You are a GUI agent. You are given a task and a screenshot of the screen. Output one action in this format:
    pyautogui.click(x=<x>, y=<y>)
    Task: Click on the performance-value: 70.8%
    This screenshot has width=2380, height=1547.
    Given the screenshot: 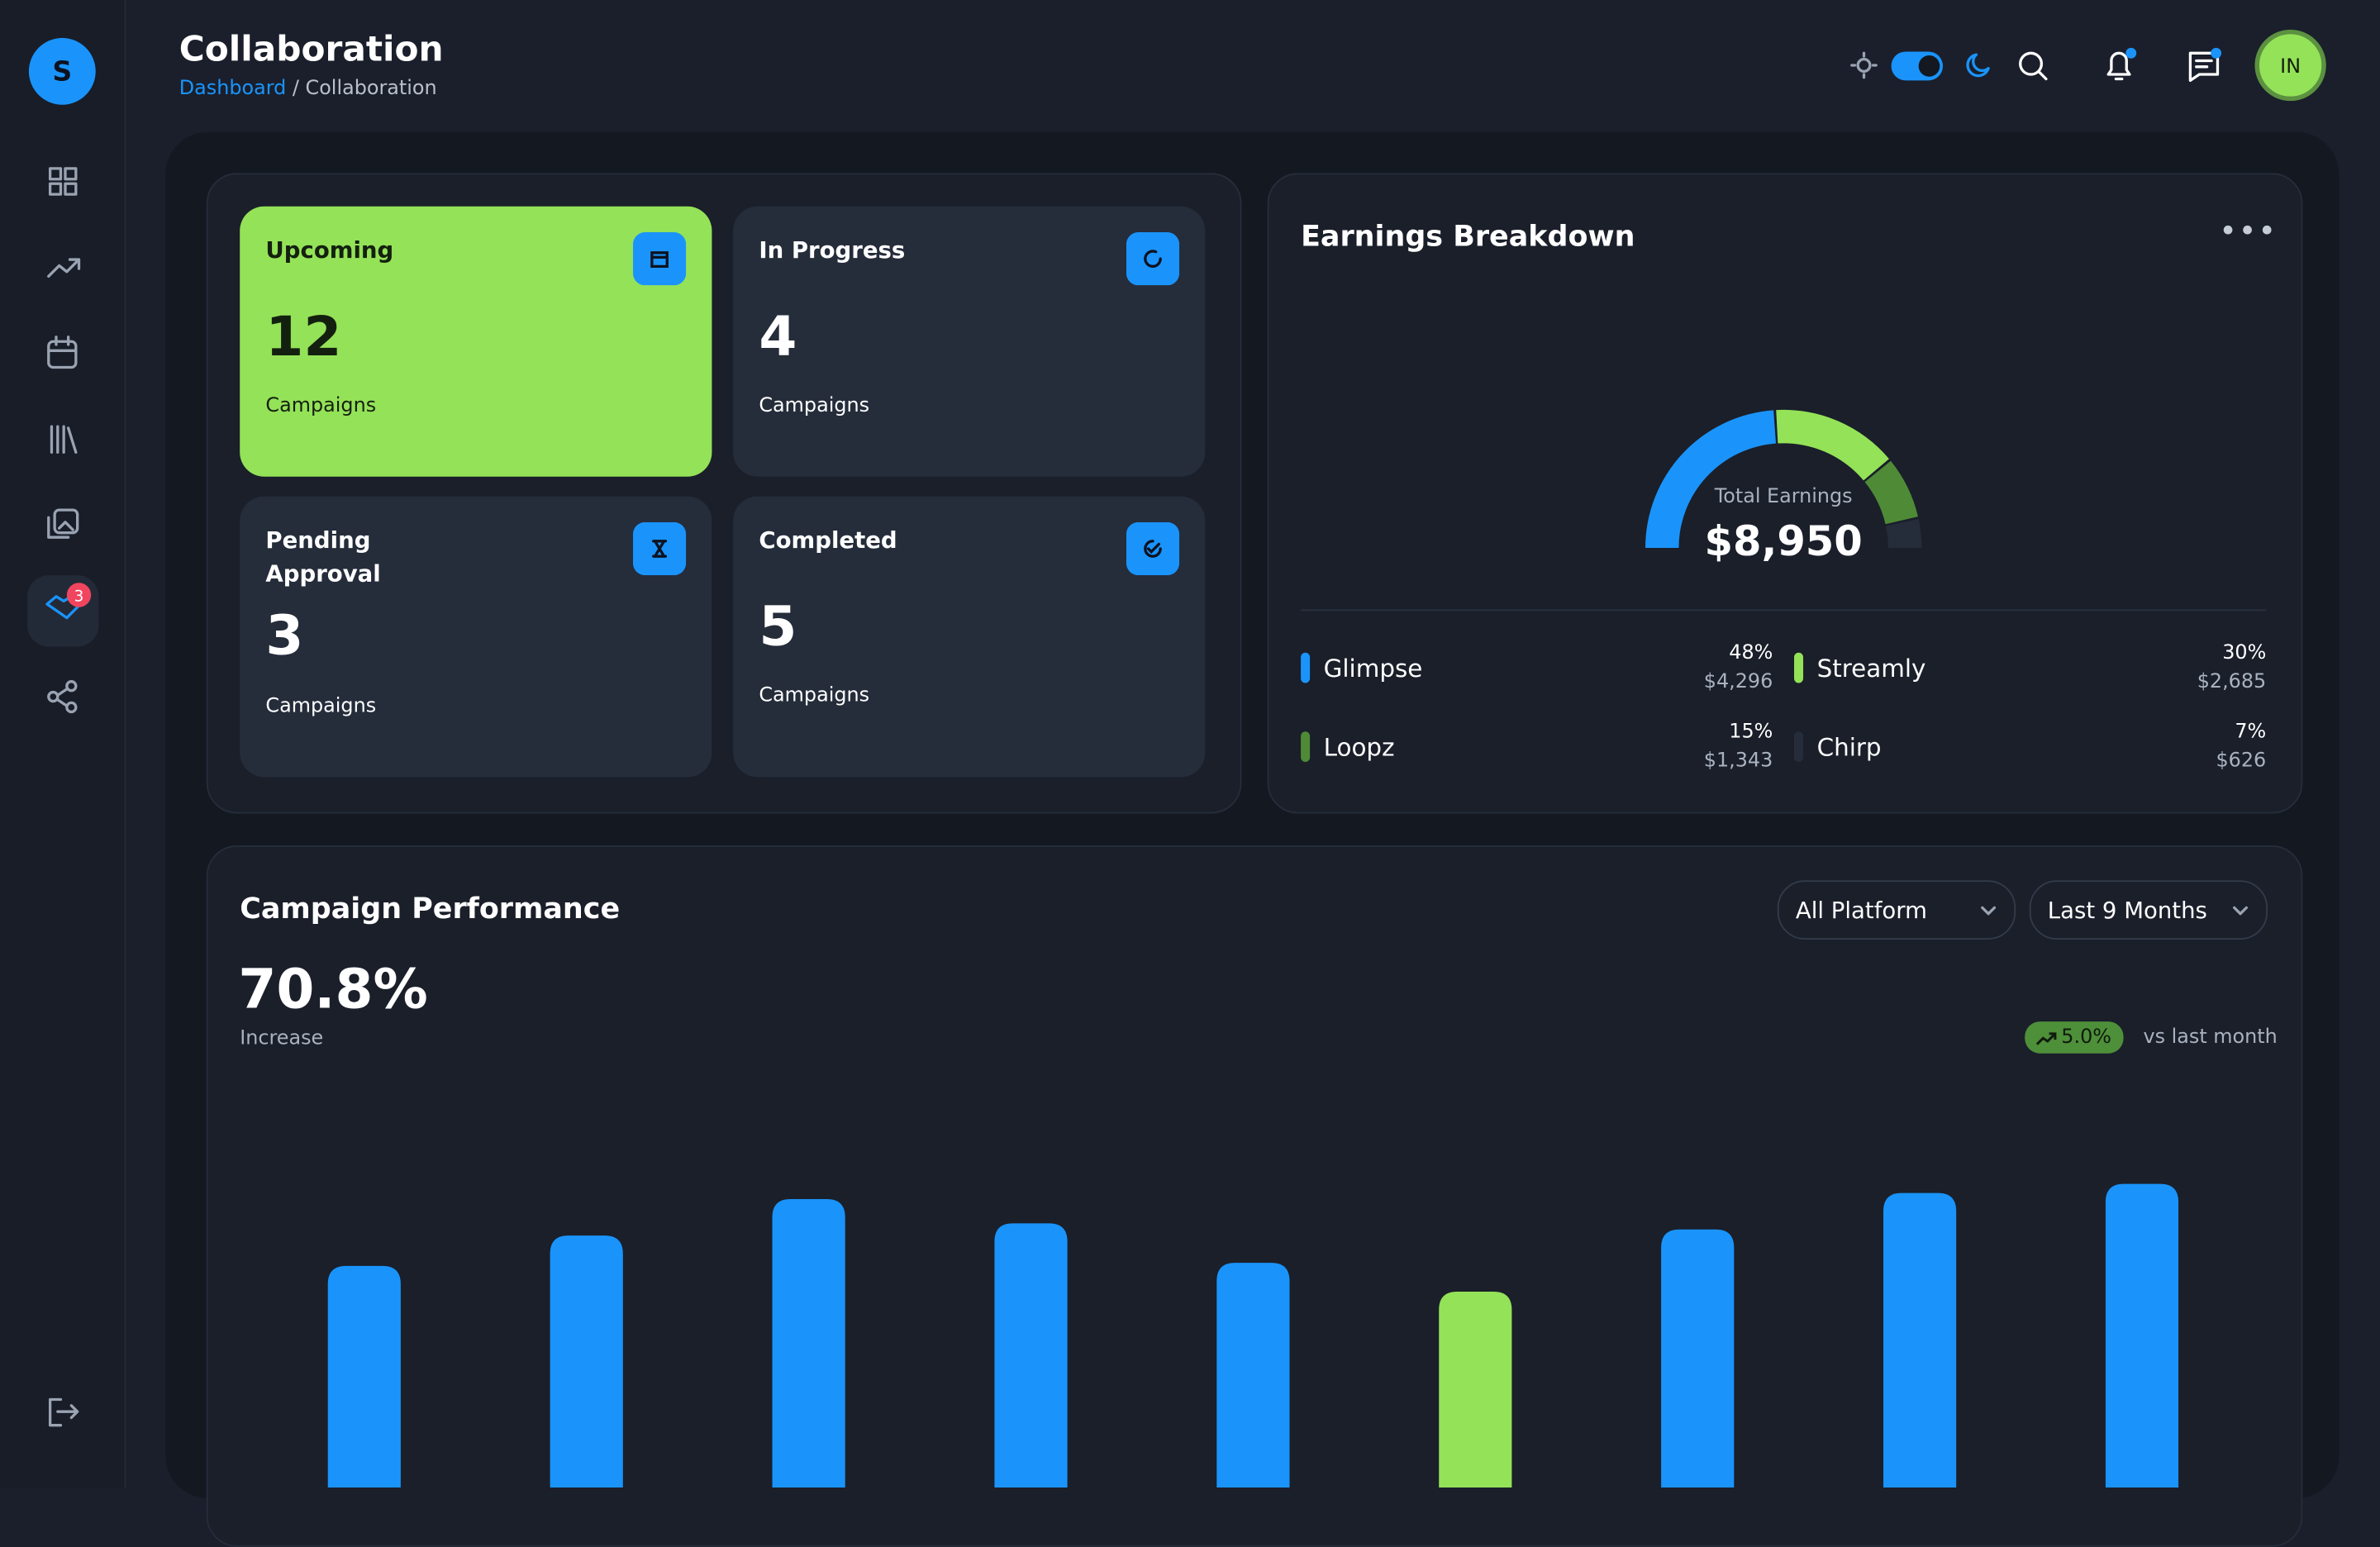 What is the action you would take?
    pyautogui.click(x=333, y=990)
    